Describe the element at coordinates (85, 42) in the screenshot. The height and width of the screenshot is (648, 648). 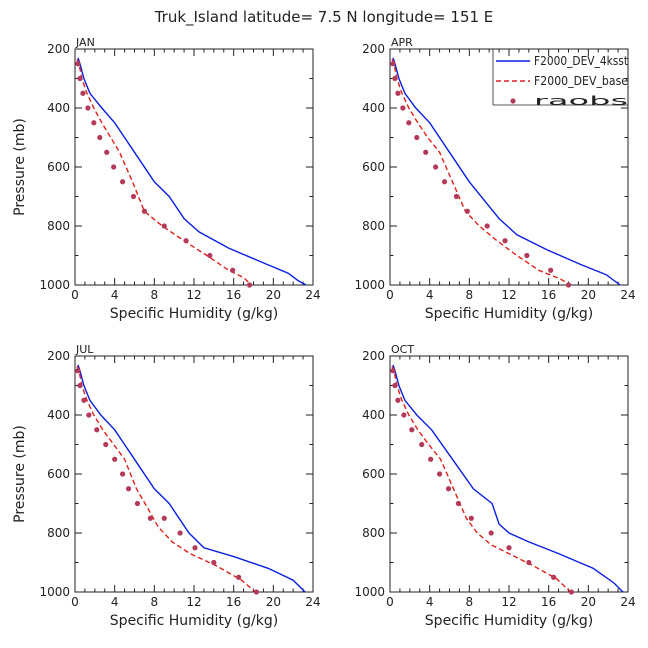
I see `panel-label: JAN` at that location.